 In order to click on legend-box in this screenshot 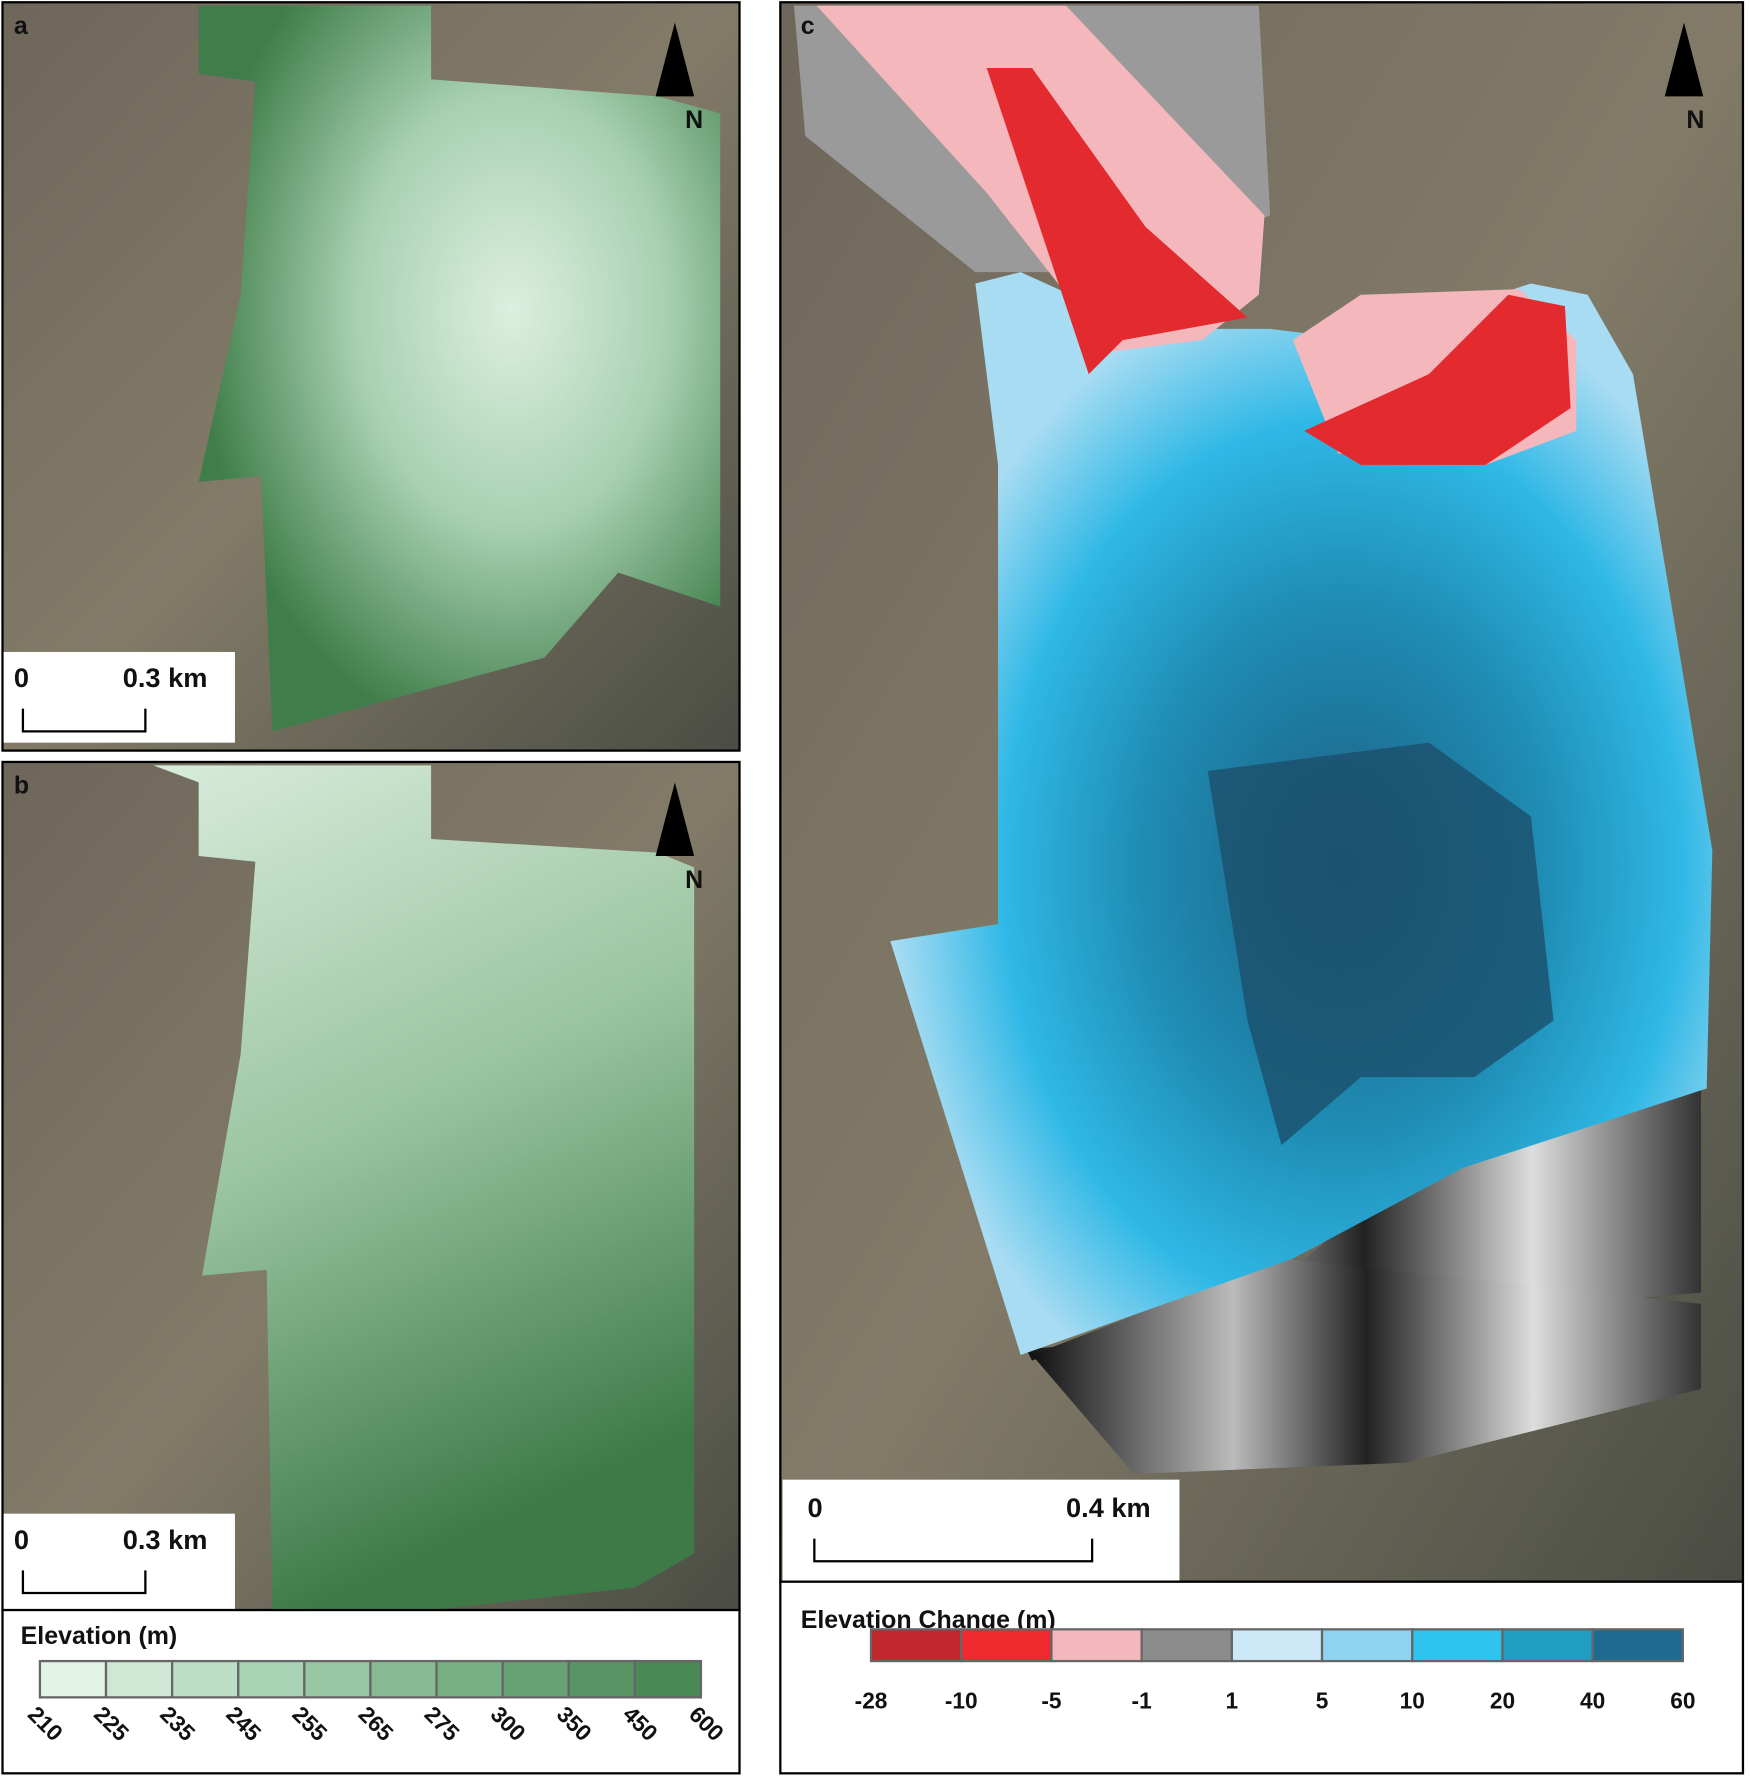, I will do `click(1262, 1677)`.